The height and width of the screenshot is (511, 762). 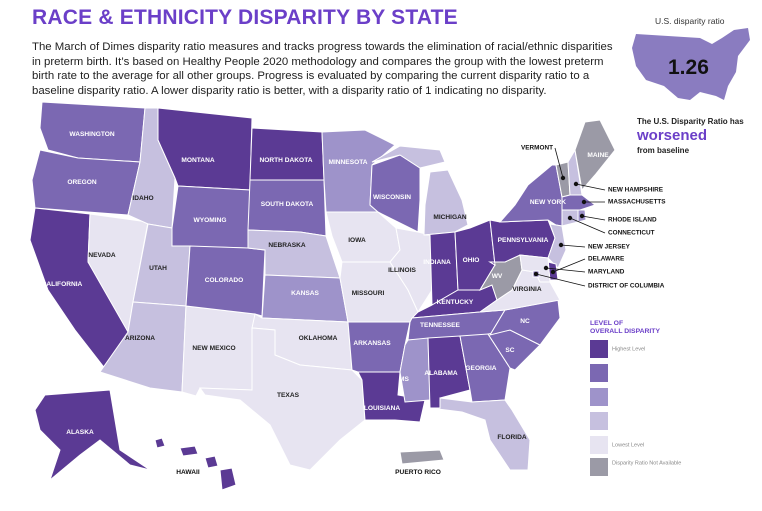 What do you see at coordinates (471, 260) in the screenshot?
I see `state-label: OHIO` at bounding box center [471, 260].